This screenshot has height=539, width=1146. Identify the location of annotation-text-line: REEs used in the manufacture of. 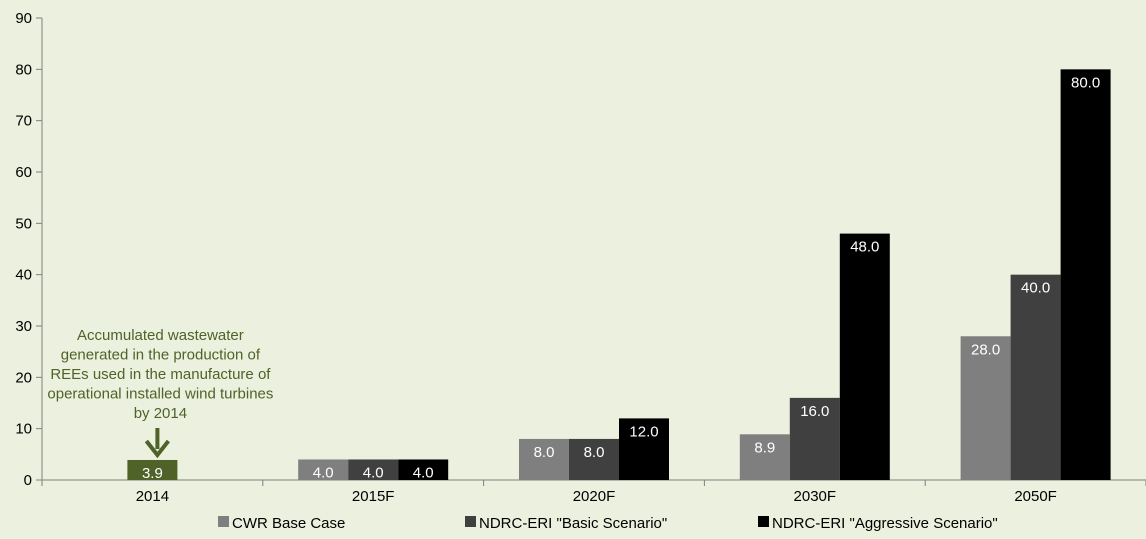
(160, 374).